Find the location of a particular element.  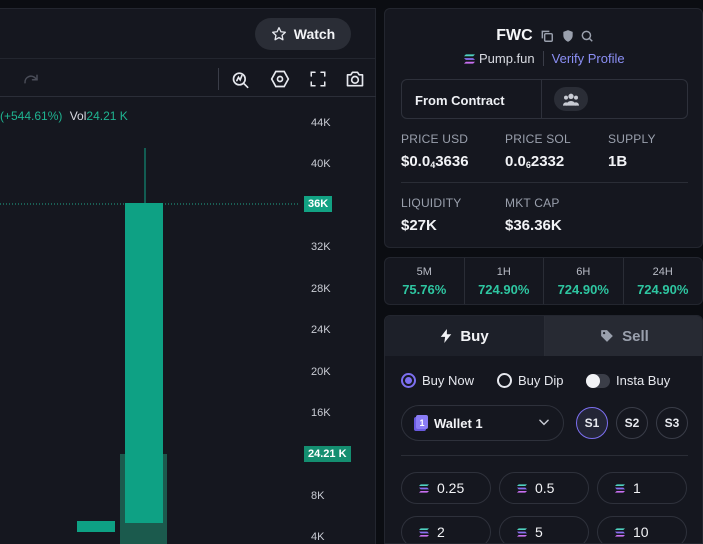

verify-profile-link: Verify Profile is located at coordinates (583, 58).